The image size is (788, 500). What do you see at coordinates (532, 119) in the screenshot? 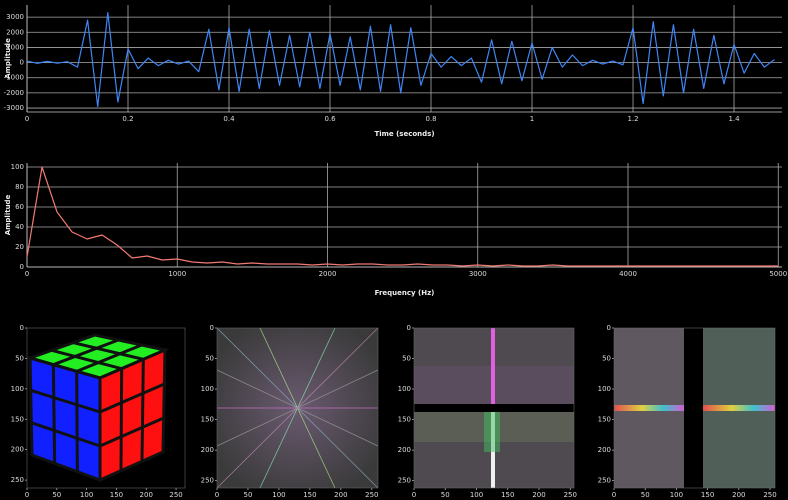
I see `x-tick-label: 1` at bounding box center [532, 119].